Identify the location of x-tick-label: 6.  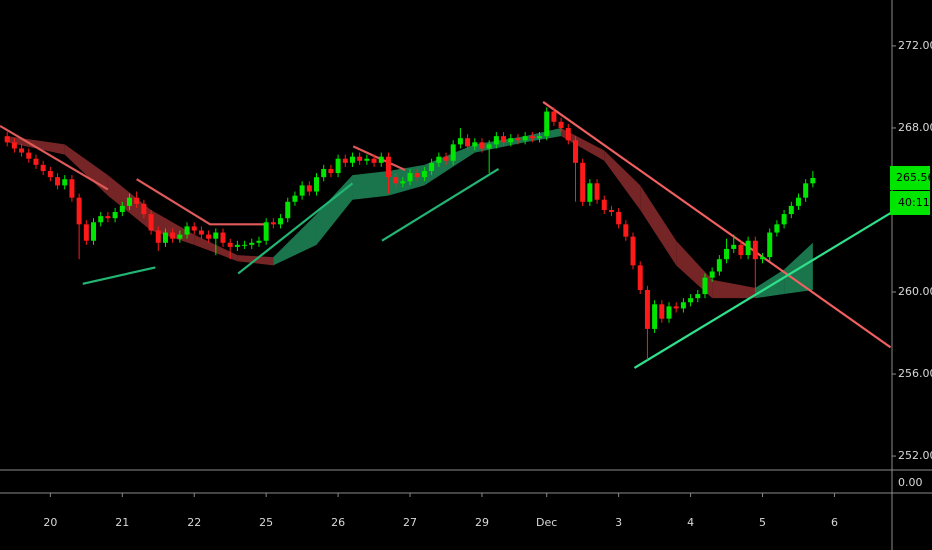
(834, 522).